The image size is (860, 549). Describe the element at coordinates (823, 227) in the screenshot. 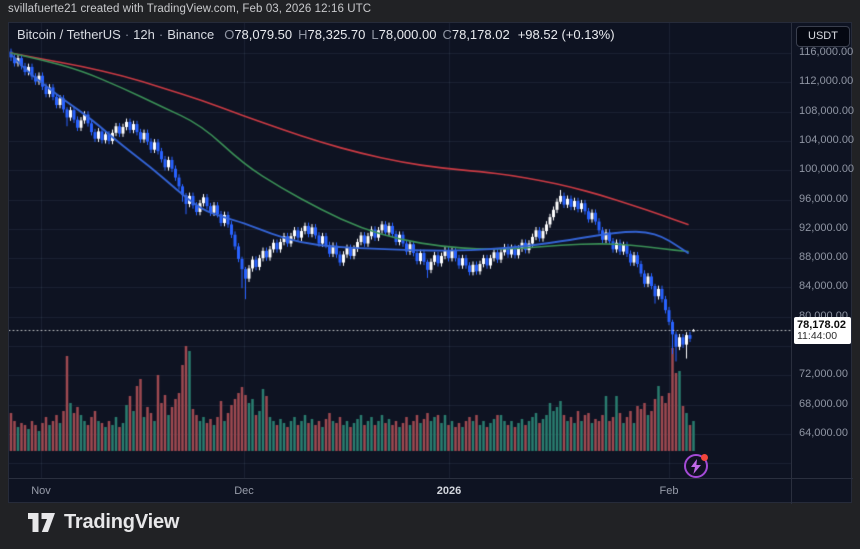

I see `price-axis-label: 92,000.00` at that location.